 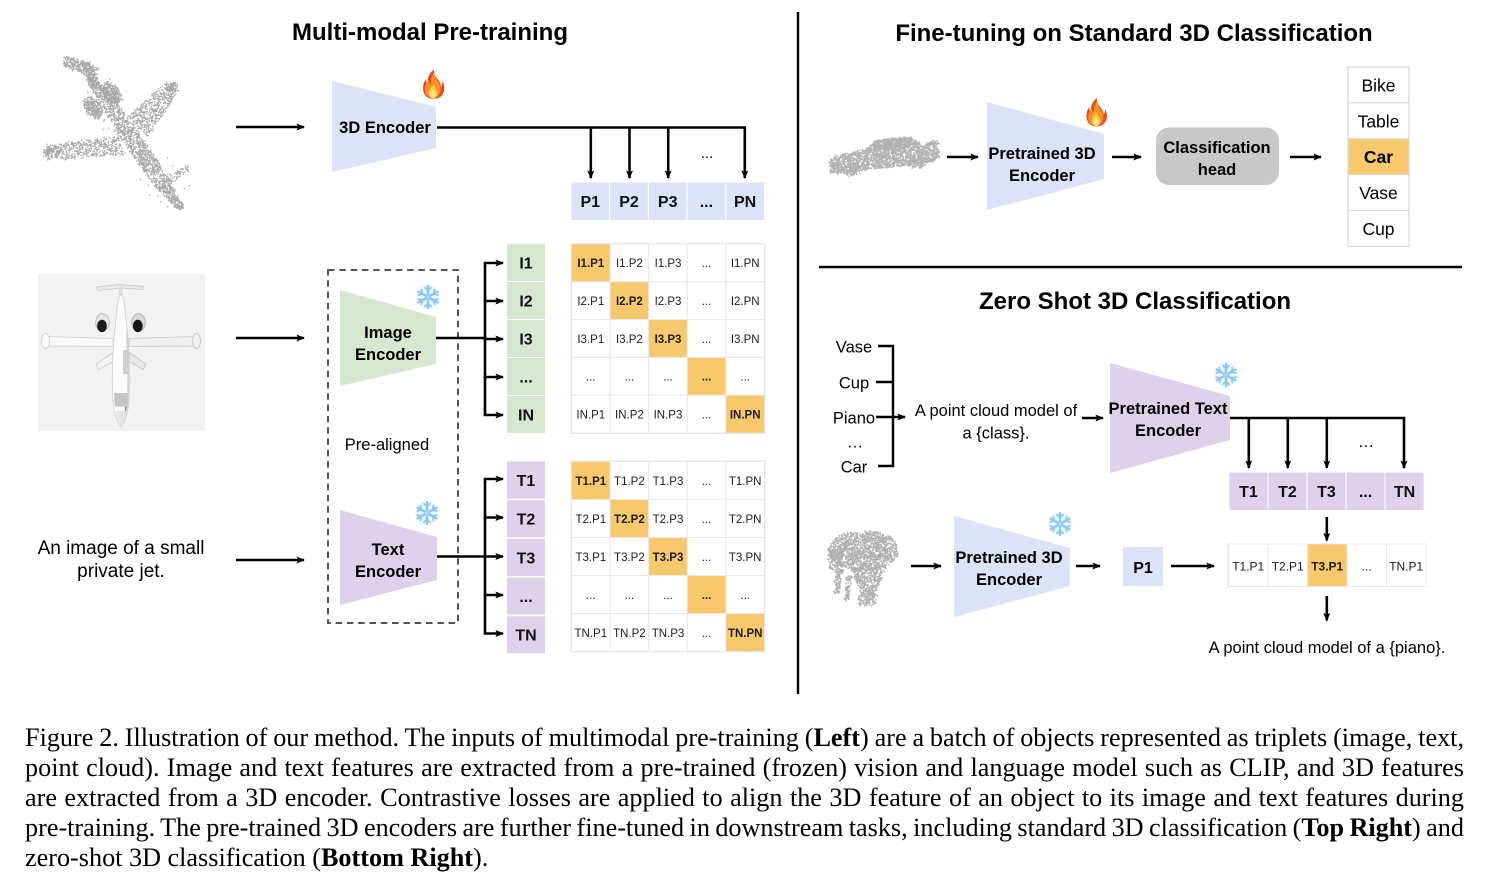 I want to click on svg-text: Pretrained Text, so click(x=1168, y=409).